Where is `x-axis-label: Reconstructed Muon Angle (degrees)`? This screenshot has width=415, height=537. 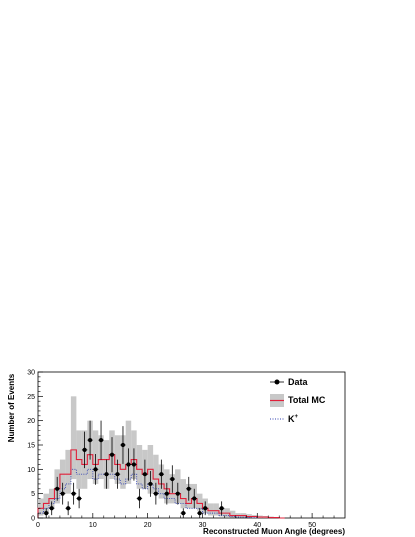 x-axis-label: Reconstructed Muon Angle (degrees) is located at coordinates (274, 531).